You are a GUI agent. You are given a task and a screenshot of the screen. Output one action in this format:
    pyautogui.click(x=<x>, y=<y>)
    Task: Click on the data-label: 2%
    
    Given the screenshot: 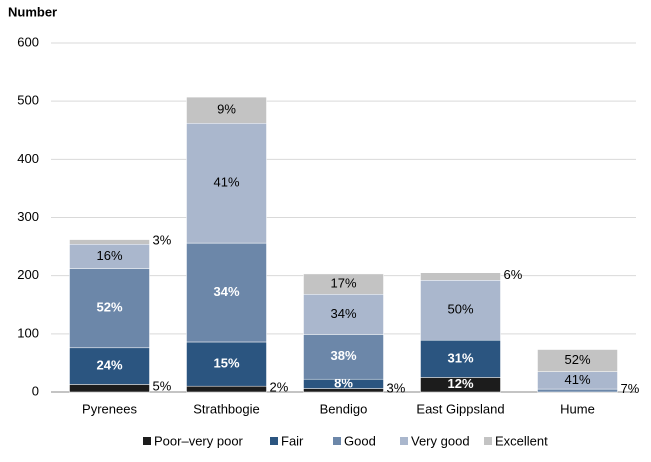 What is the action you would take?
    pyautogui.click(x=279, y=387)
    